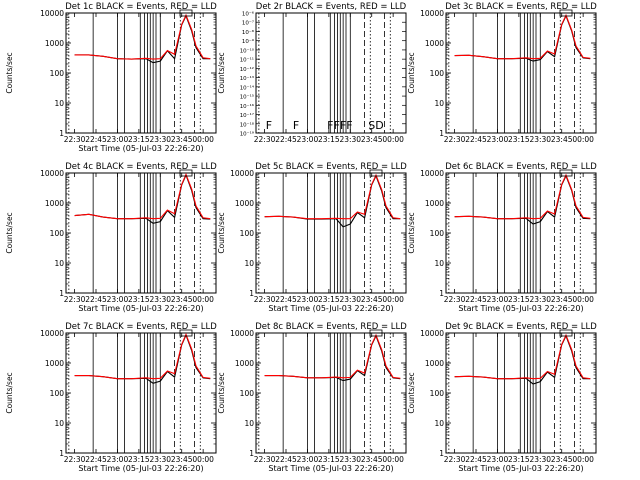  I want to click on y-tick-label: 10⁻⁸, so click(248, 32).